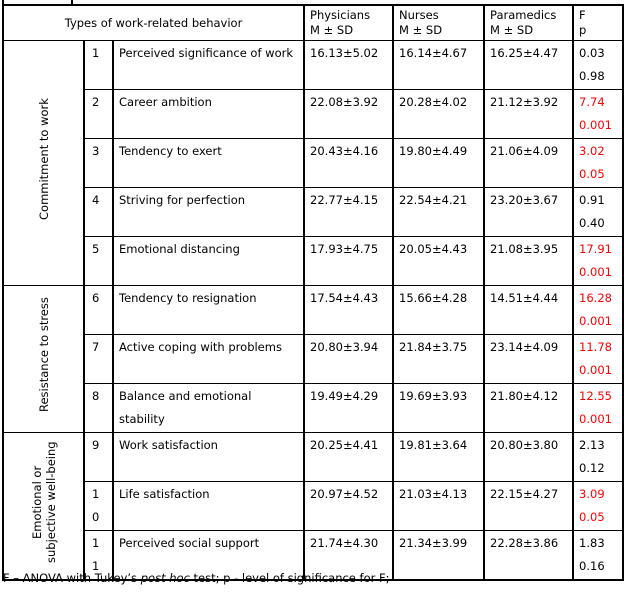 This screenshot has width=624, height=594. What do you see at coordinates (592, 151) in the screenshot?
I see `f-value: 3.02` at bounding box center [592, 151].